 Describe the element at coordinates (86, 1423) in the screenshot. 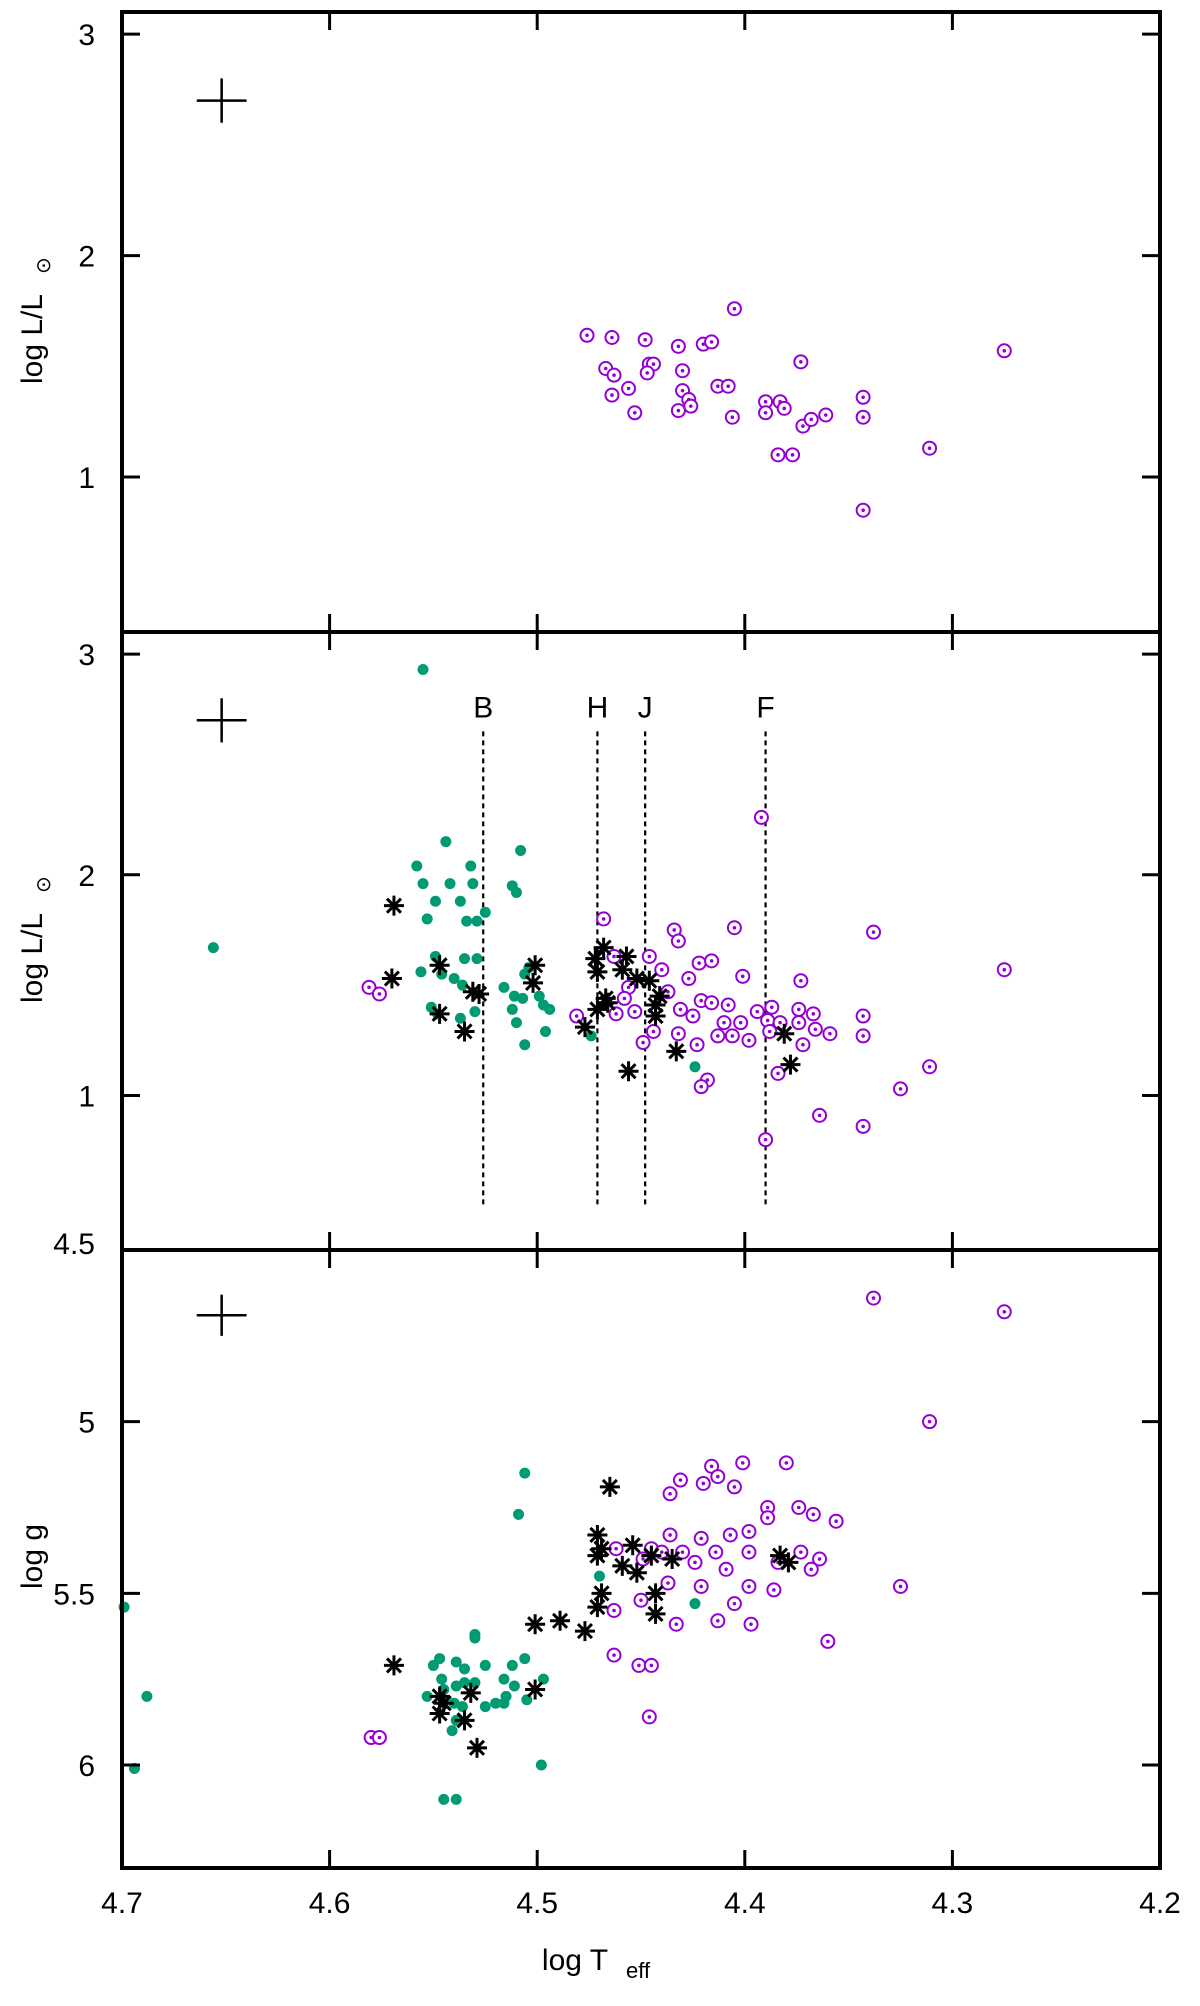

I see `y-tick-label: 5` at that location.